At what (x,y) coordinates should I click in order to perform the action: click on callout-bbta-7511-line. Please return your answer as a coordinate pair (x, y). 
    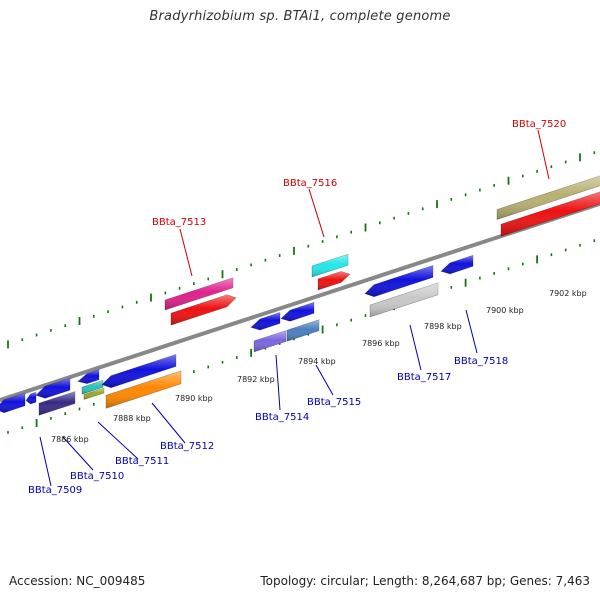
    Looking at the image, I should click on (118, 440).